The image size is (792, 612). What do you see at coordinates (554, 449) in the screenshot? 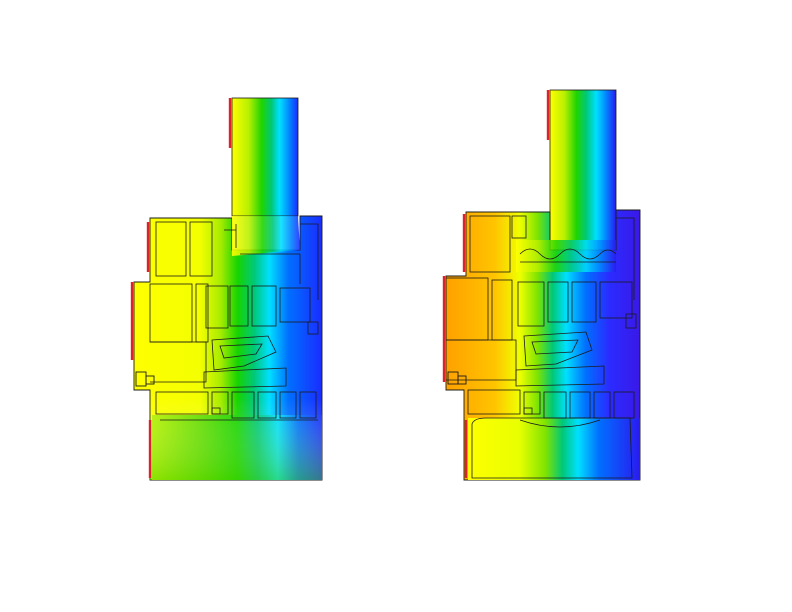
I see `right-bottom-sill` at bounding box center [554, 449].